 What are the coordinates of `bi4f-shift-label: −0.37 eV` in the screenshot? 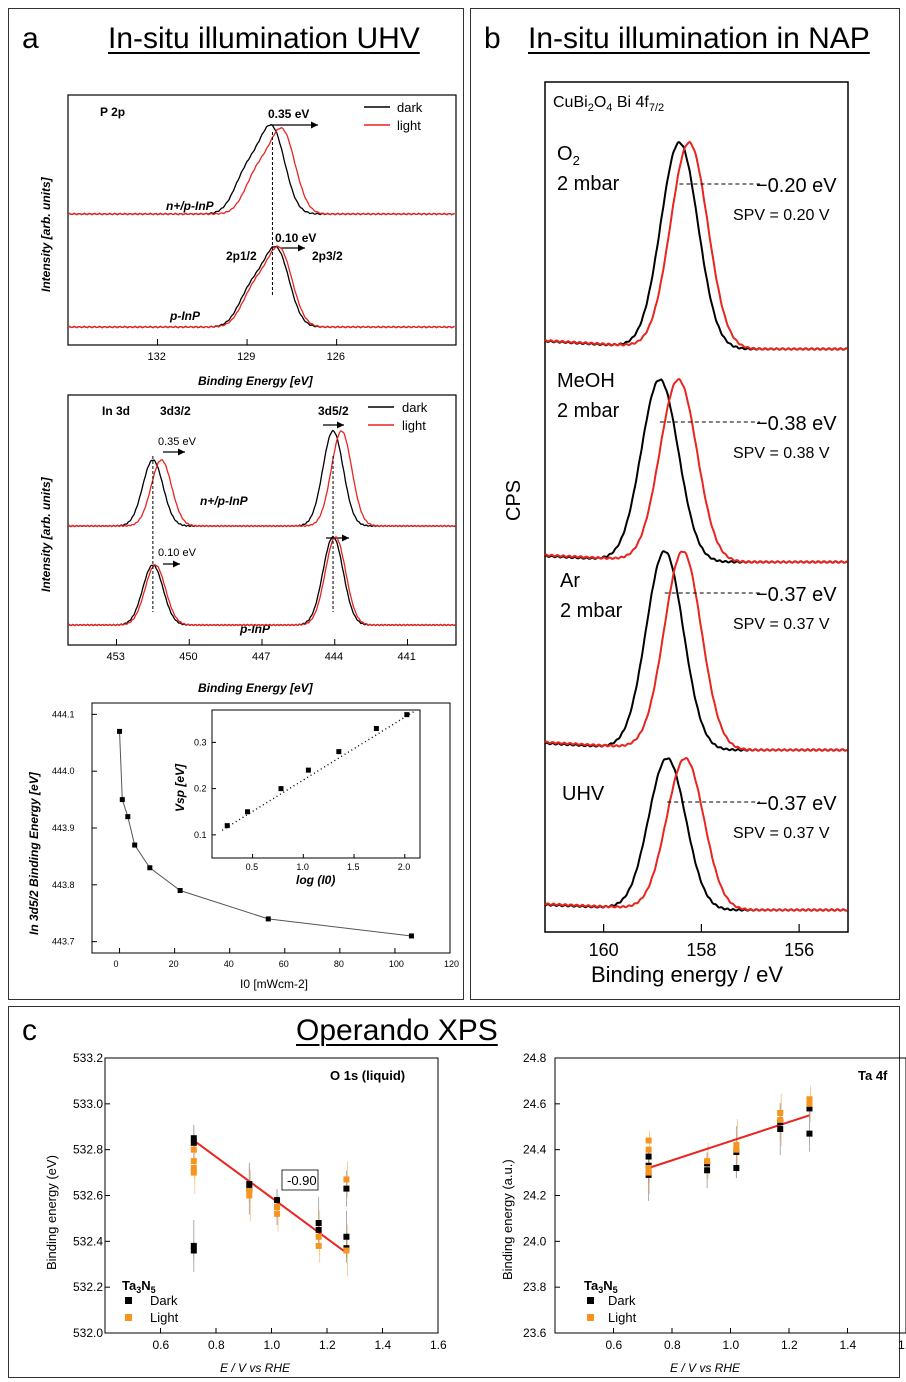 It's located at (796, 595).